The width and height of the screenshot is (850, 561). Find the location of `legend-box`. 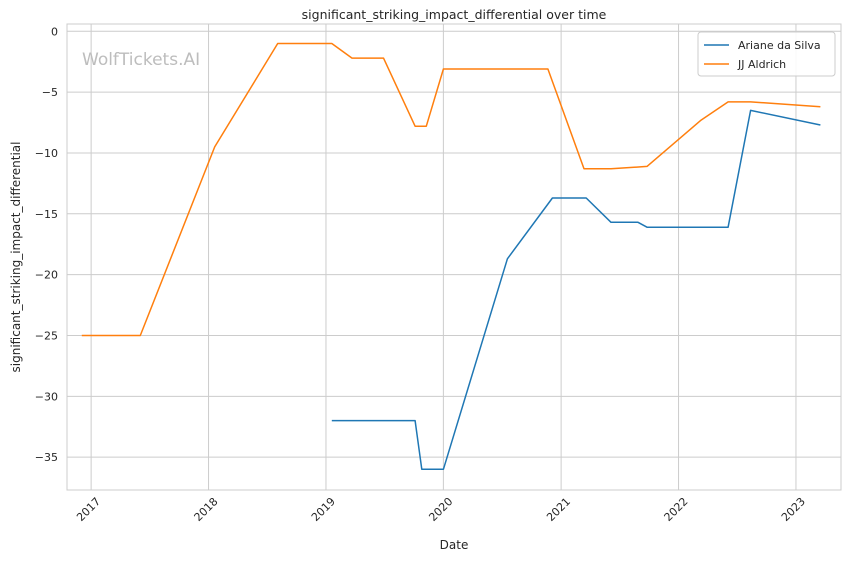

legend-box is located at coordinates (766, 54).